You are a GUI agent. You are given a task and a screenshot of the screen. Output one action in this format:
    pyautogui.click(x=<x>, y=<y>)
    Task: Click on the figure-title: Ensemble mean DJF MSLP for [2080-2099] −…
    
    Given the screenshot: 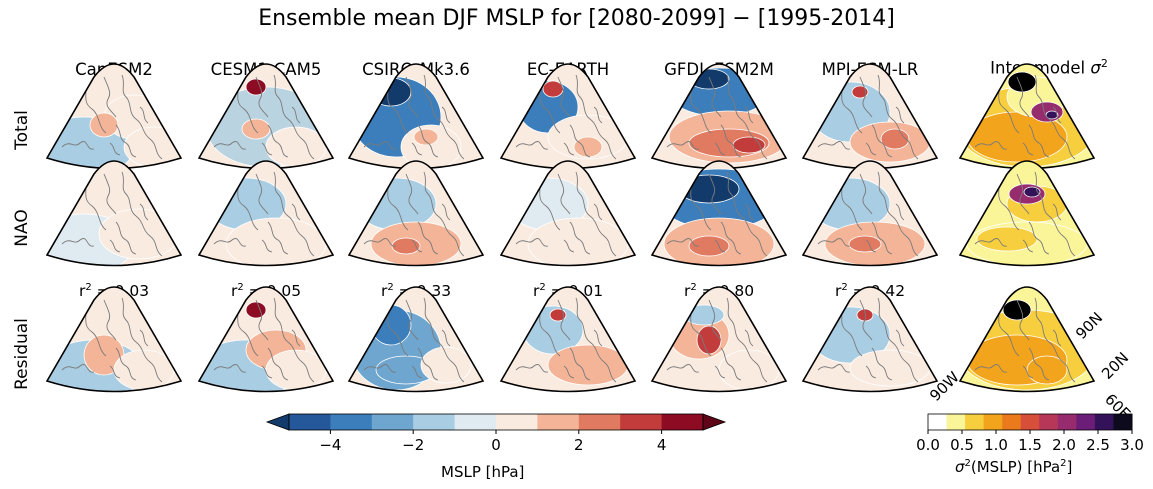 What is the action you would take?
    pyautogui.click(x=576, y=18)
    